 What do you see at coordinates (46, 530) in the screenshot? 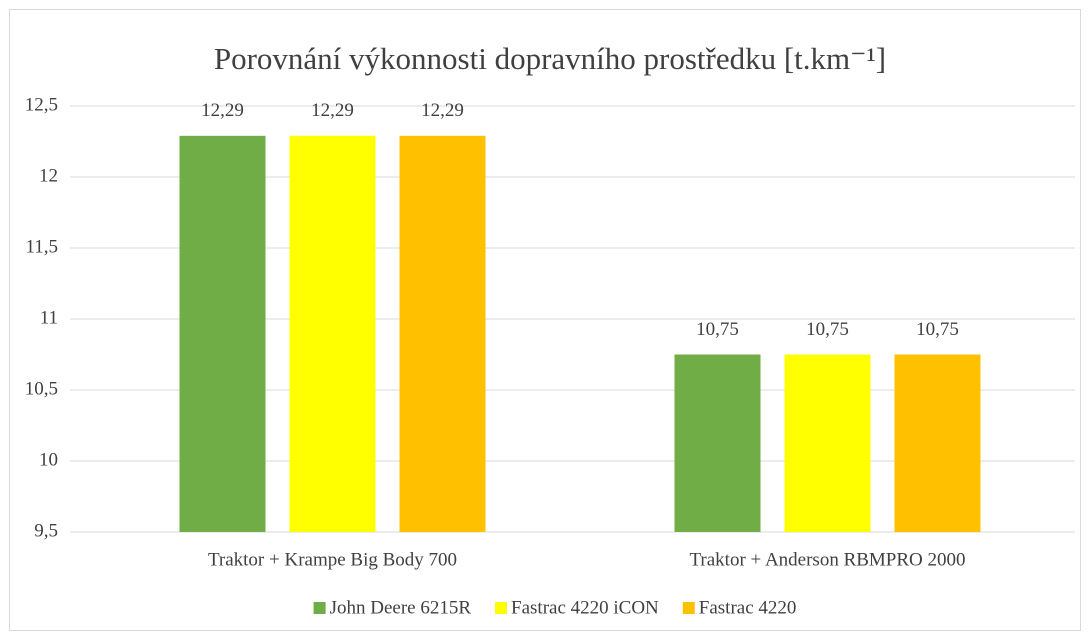
I see `y-tick-label: 9,5` at bounding box center [46, 530].